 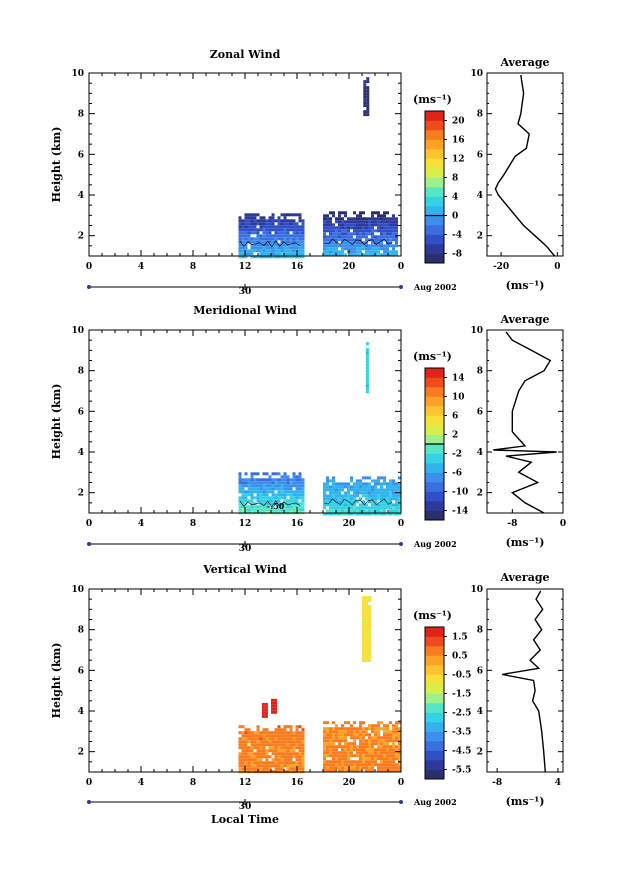 I want to click on average-y-tick-label: 10, so click(x=476, y=331).